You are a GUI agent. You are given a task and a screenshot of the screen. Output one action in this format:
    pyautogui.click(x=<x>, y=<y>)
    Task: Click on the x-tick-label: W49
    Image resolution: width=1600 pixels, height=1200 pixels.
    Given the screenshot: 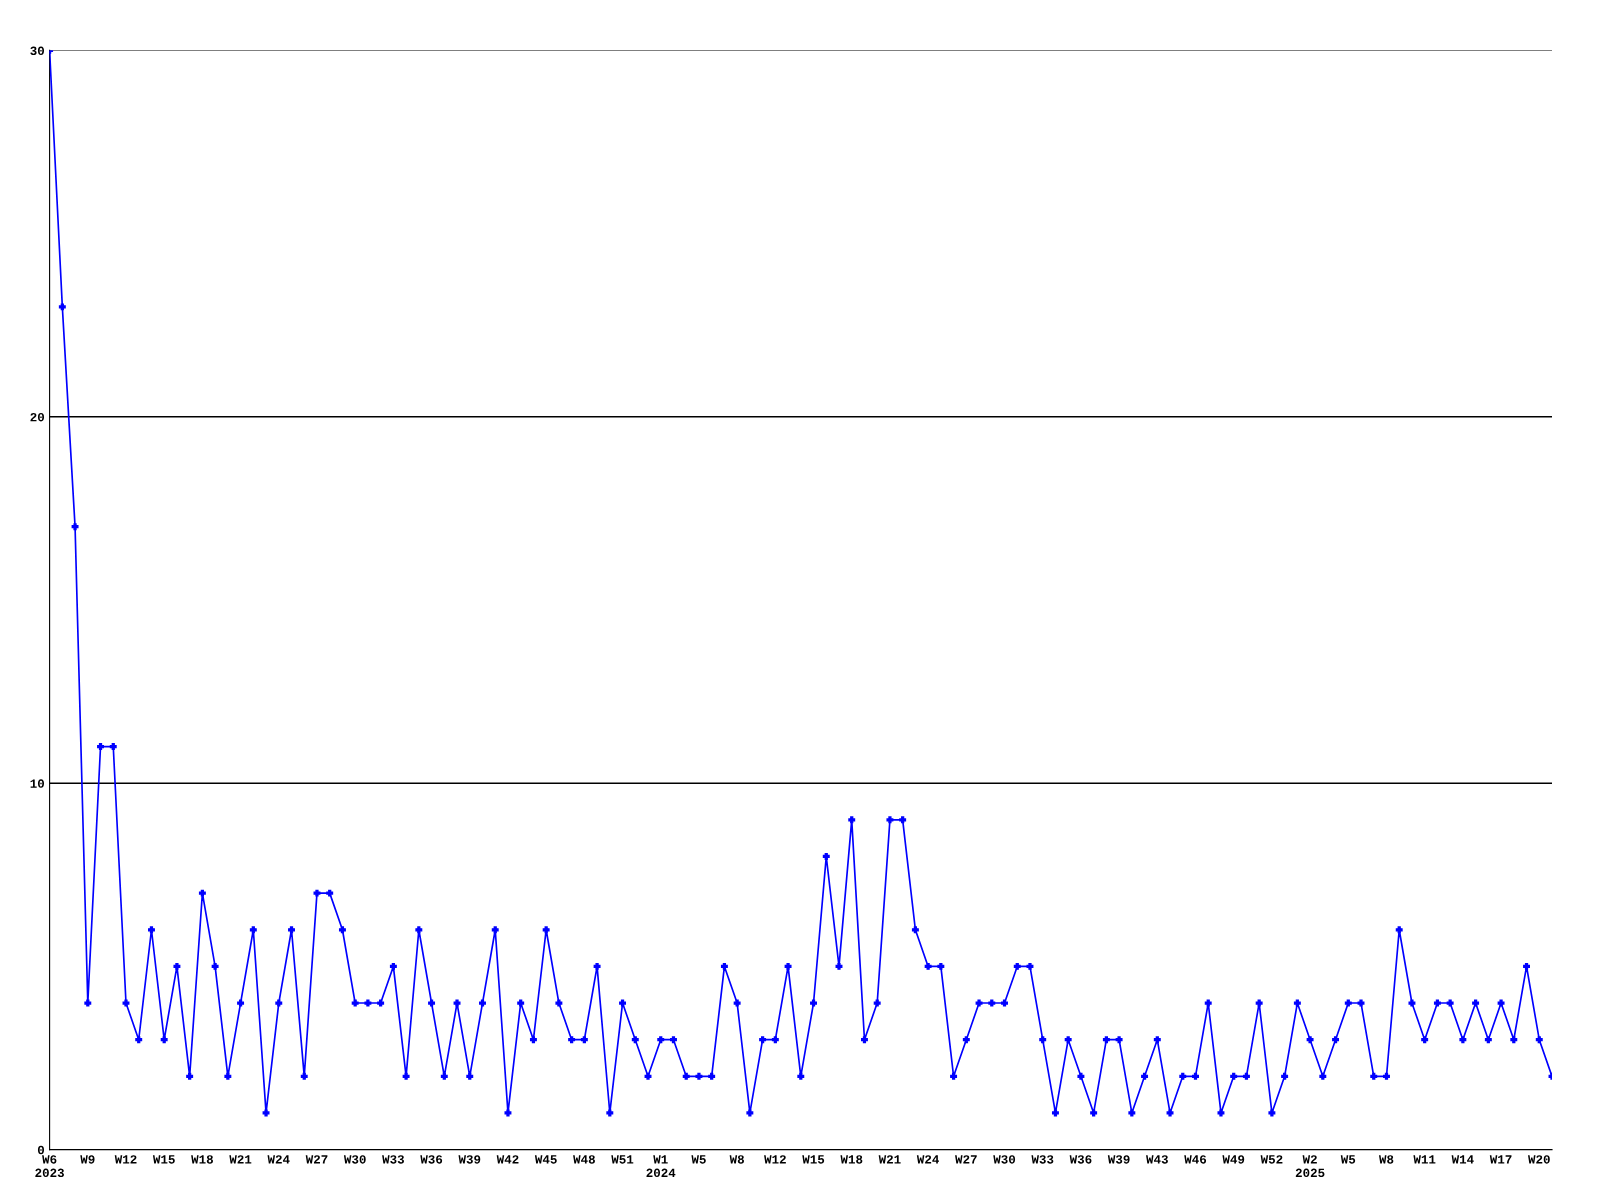 What is the action you would take?
    pyautogui.click(x=1233, y=1159)
    